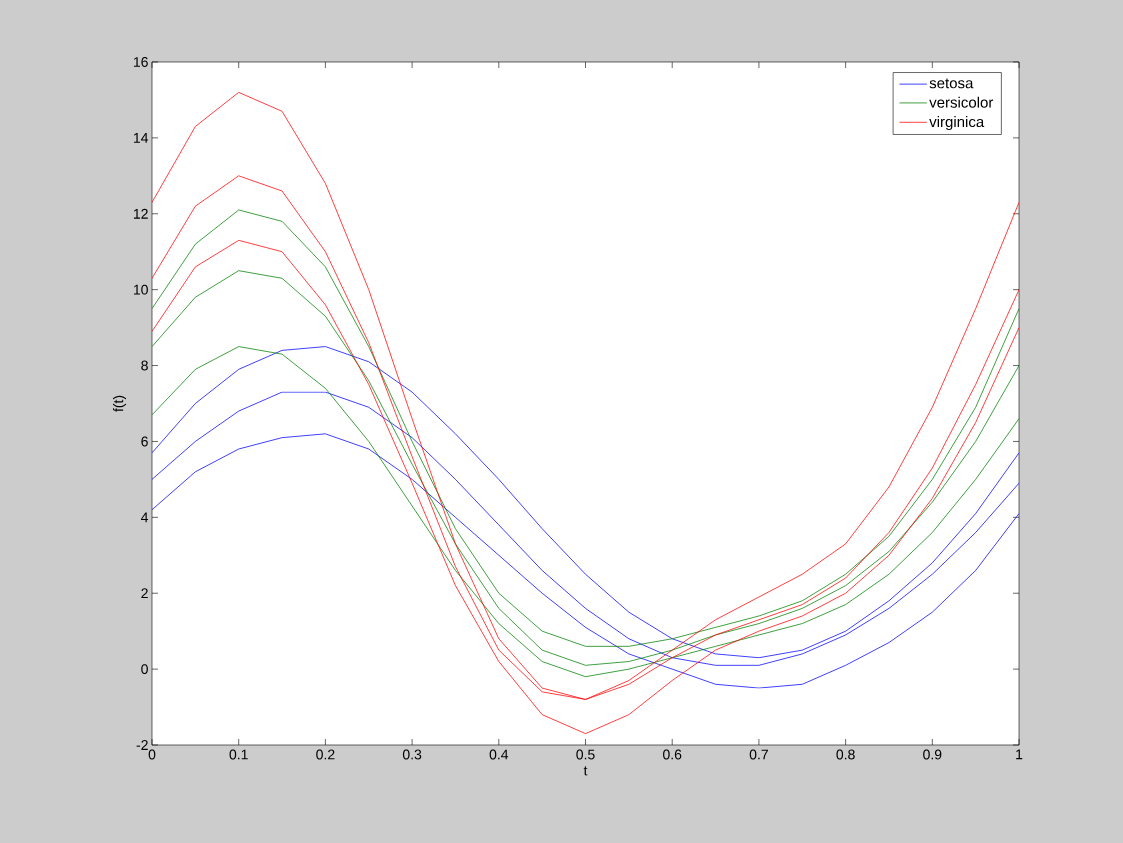  What do you see at coordinates (140, 62) in the screenshot?
I see `y-tick-label: 16` at bounding box center [140, 62].